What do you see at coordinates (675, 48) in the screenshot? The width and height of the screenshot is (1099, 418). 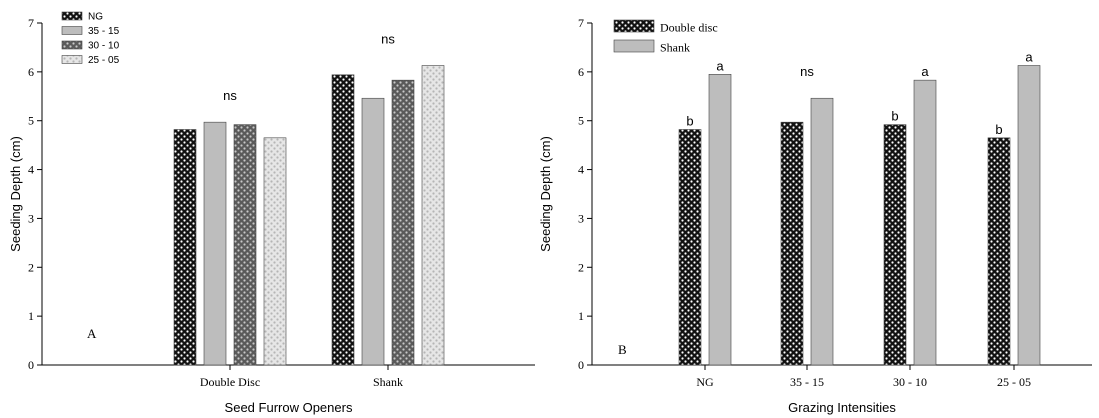 I see `legend-label: Shank` at bounding box center [675, 48].